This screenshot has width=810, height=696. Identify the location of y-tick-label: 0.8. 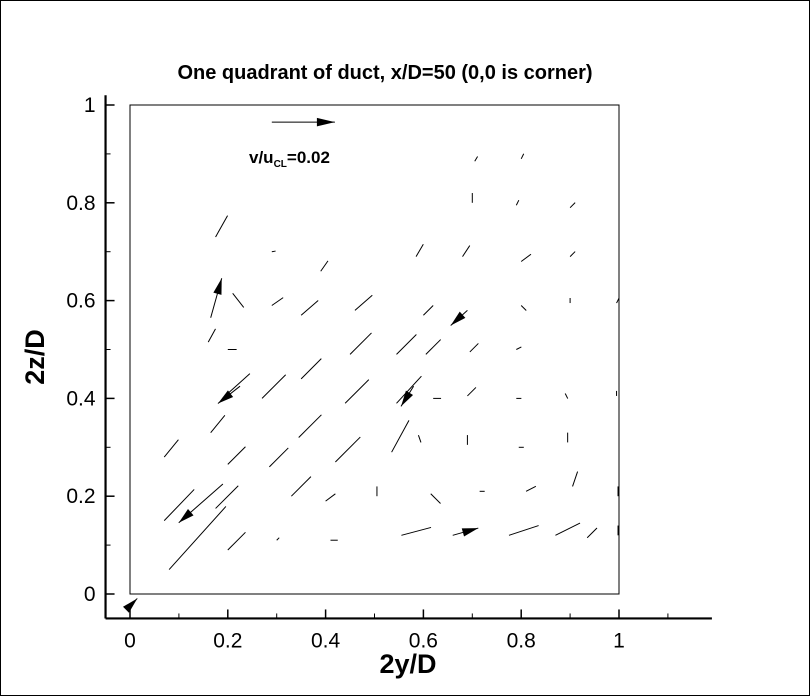
(80, 203).